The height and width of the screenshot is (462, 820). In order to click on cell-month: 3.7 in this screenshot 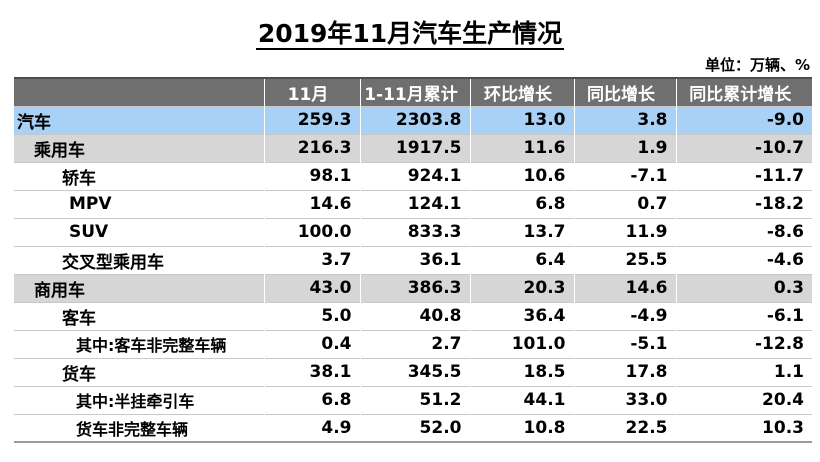, I will do `click(312, 259)`.